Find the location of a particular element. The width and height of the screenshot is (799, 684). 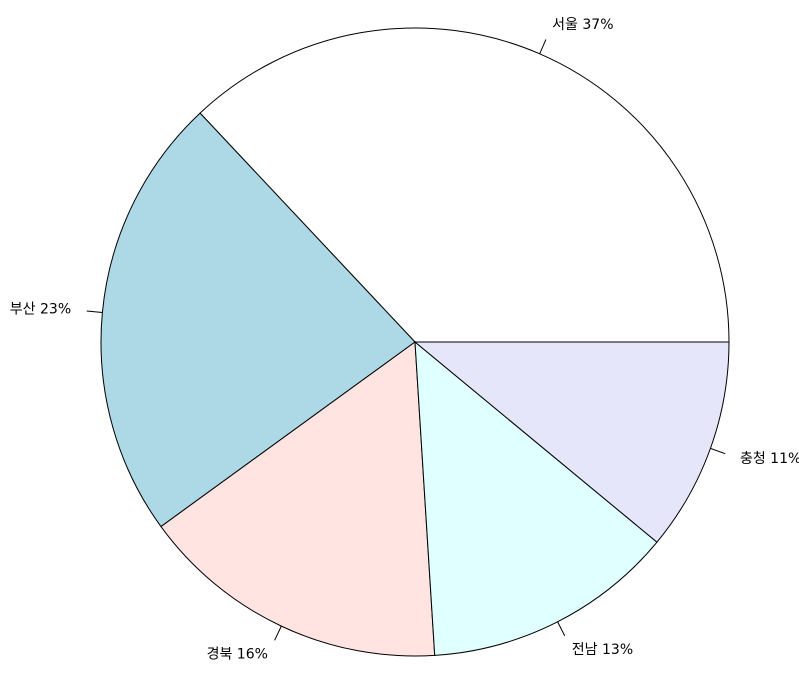

slice-label: 충청 11% is located at coordinates (769, 459).